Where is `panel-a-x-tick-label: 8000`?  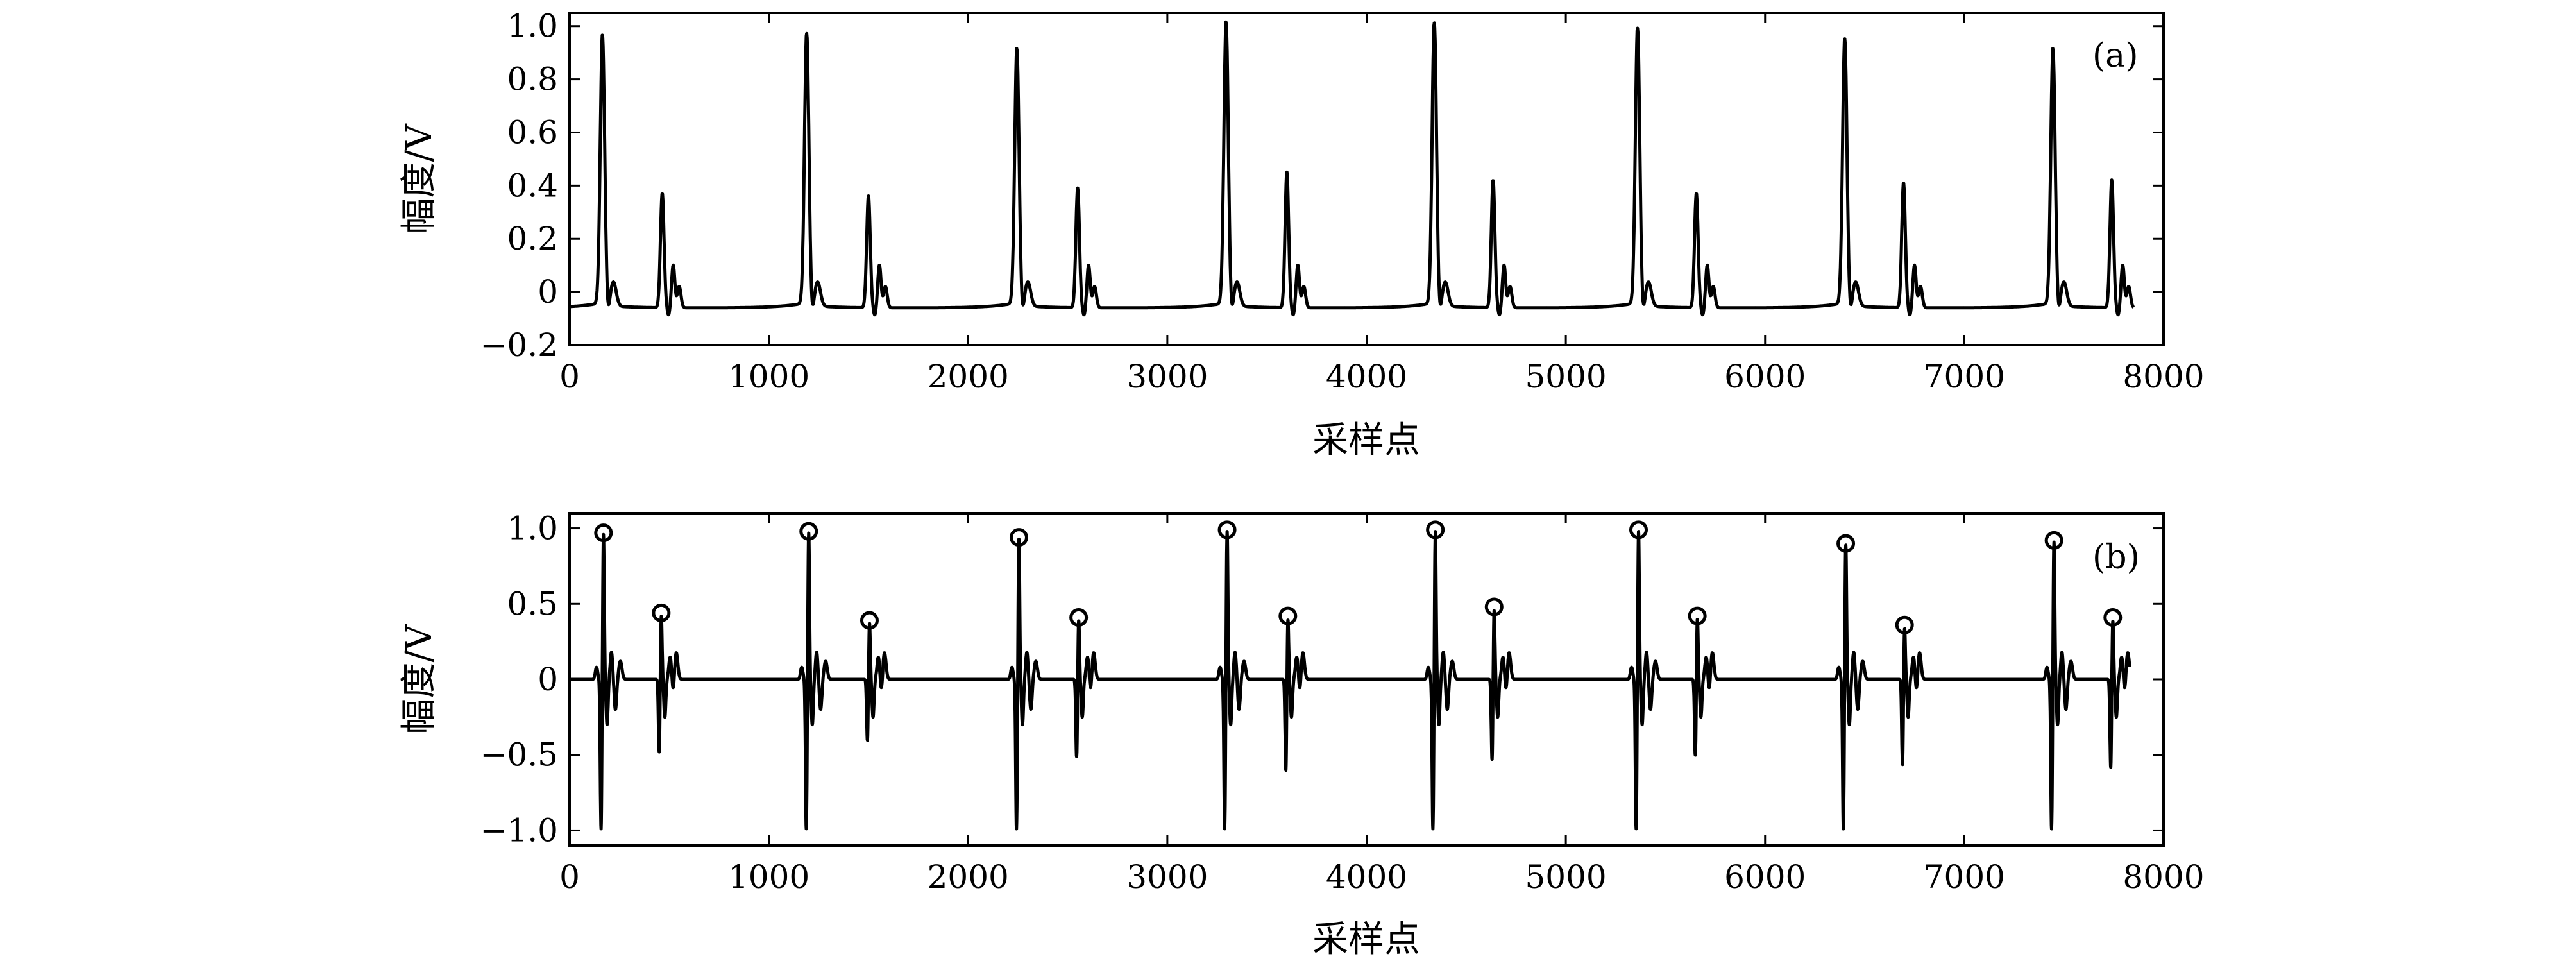
panel-a-x-tick-label: 8000 is located at coordinates (2163, 376).